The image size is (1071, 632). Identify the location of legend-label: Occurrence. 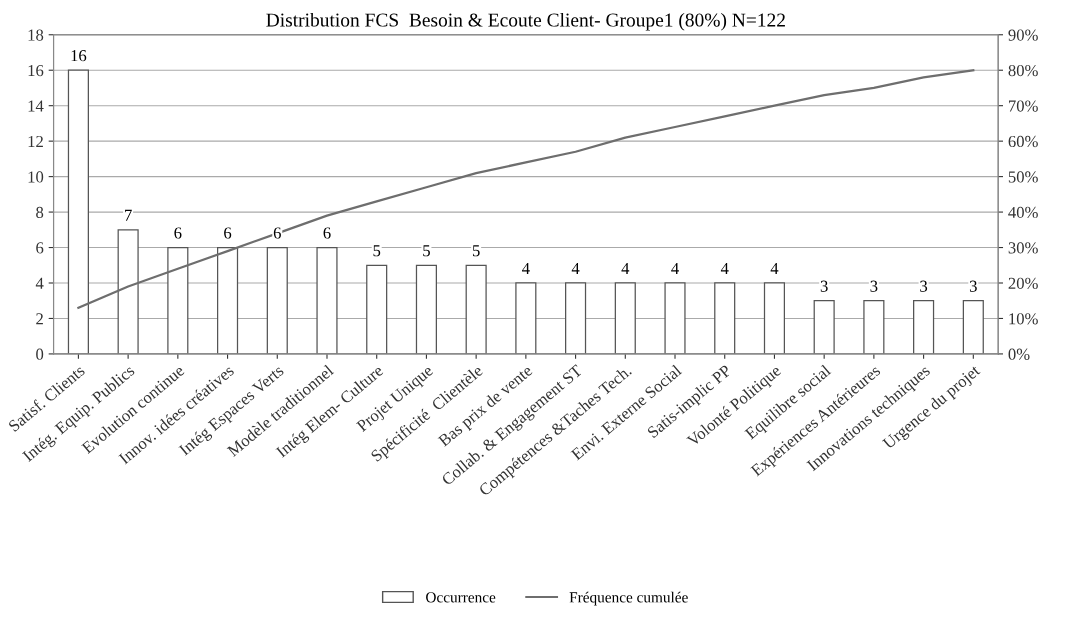
(461, 597).